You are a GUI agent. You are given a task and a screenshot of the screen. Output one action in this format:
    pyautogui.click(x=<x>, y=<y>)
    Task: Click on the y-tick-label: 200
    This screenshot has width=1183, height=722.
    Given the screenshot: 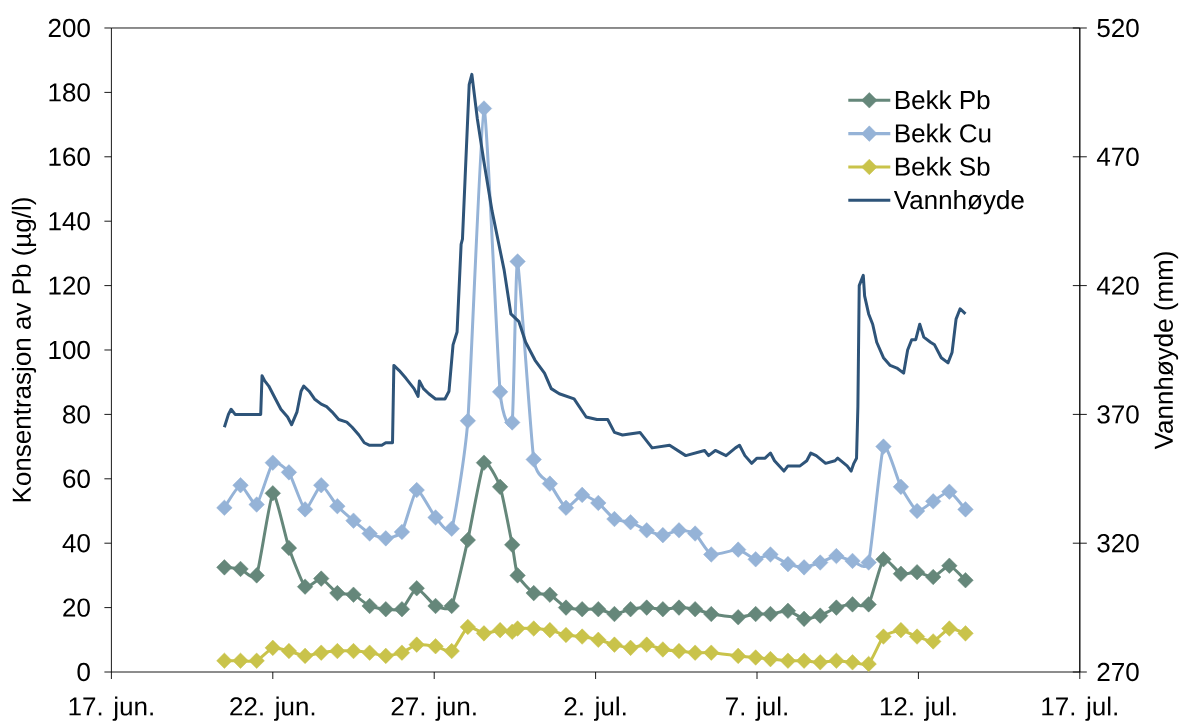 What is the action you would take?
    pyautogui.click(x=69, y=28)
    